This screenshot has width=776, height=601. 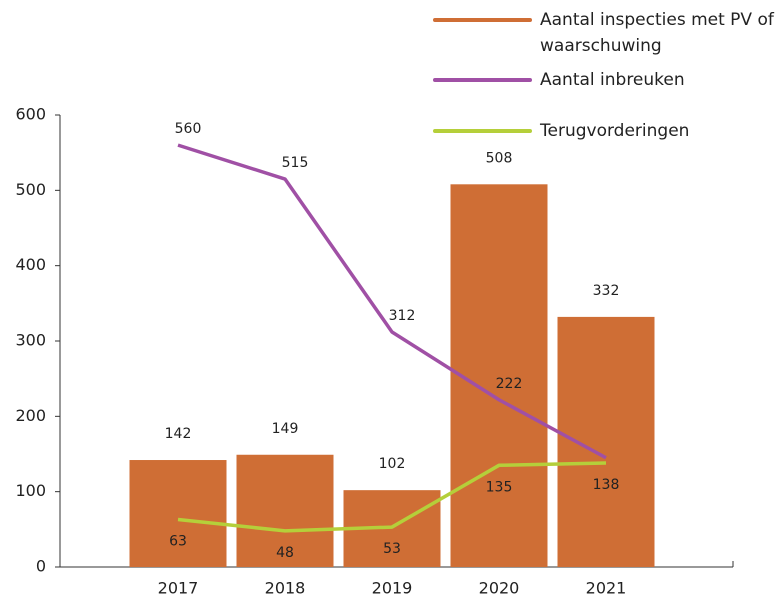 What do you see at coordinates (188, 129) in the screenshot?
I see `data-label: 560` at bounding box center [188, 129].